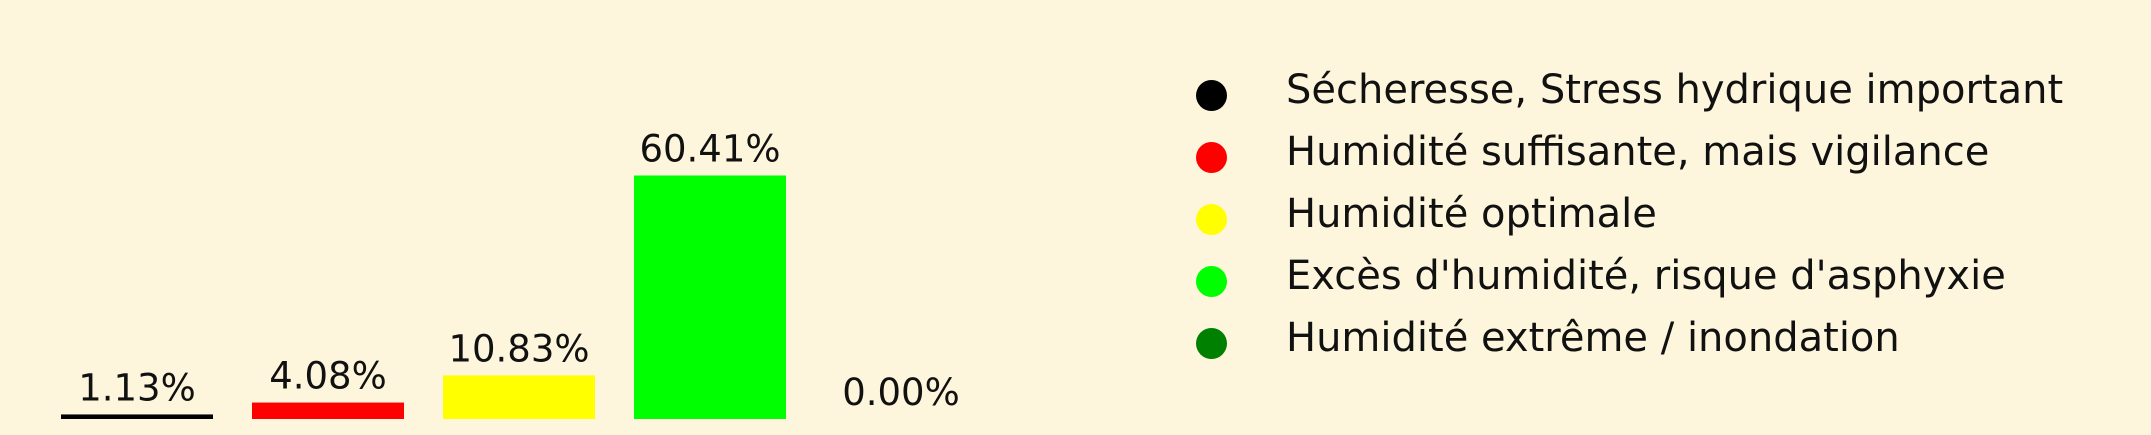 The height and width of the screenshot is (435, 2151). What do you see at coordinates (709, 149) in the screenshot?
I see `bar-4-value-label: 60.41%` at bounding box center [709, 149].